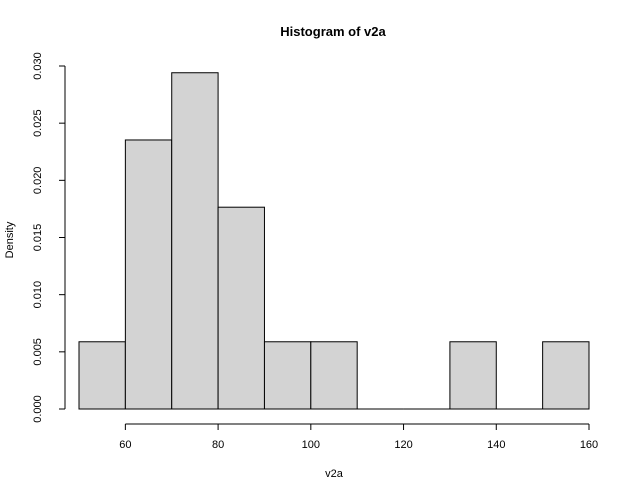 The image size is (640, 496). I want to click on x-axis: 60 80 100 120 140 160, so click(358, 437).